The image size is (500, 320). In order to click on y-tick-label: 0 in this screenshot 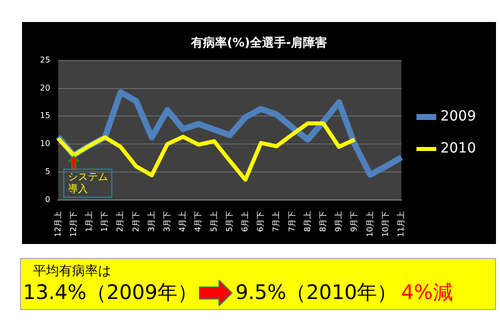, I will do `click(47, 199)`.